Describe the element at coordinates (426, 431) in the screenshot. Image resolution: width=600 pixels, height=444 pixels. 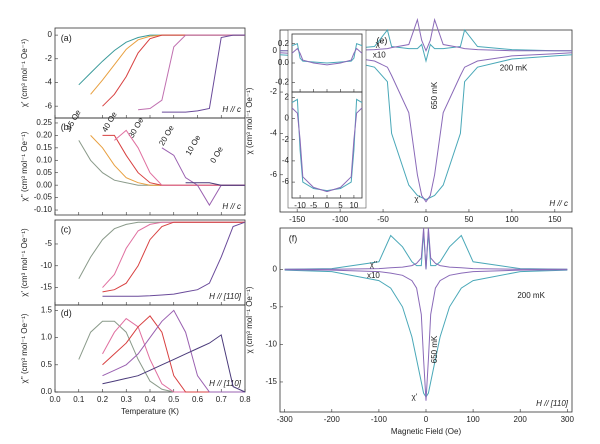
I see `x-axis-label: Magnetic Field (Oe)` at that location.